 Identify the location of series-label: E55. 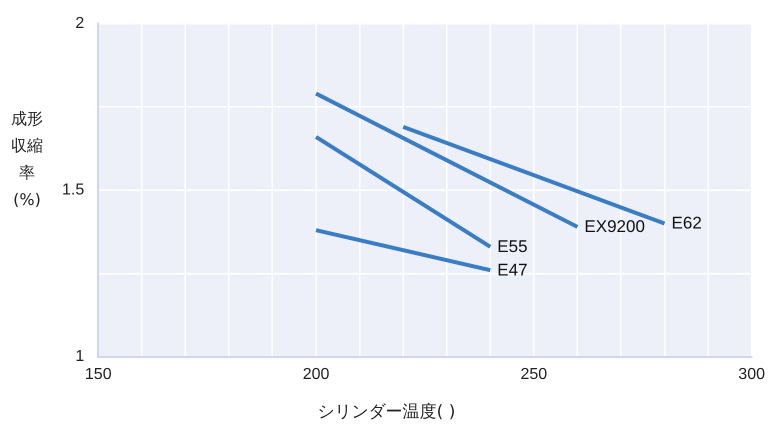
(512, 246).